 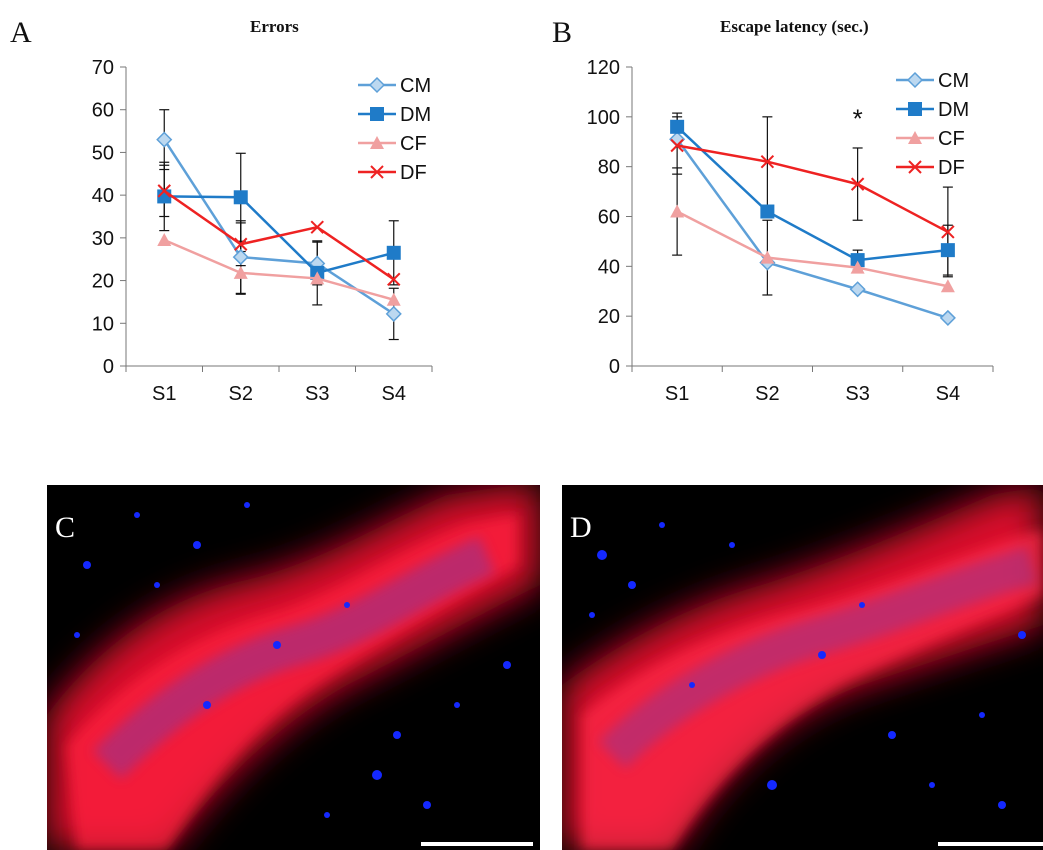 What do you see at coordinates (394, 394) in the screenshot?
I see `errors-x-tick-label-s4: S4` at bounding box center [394, 394].